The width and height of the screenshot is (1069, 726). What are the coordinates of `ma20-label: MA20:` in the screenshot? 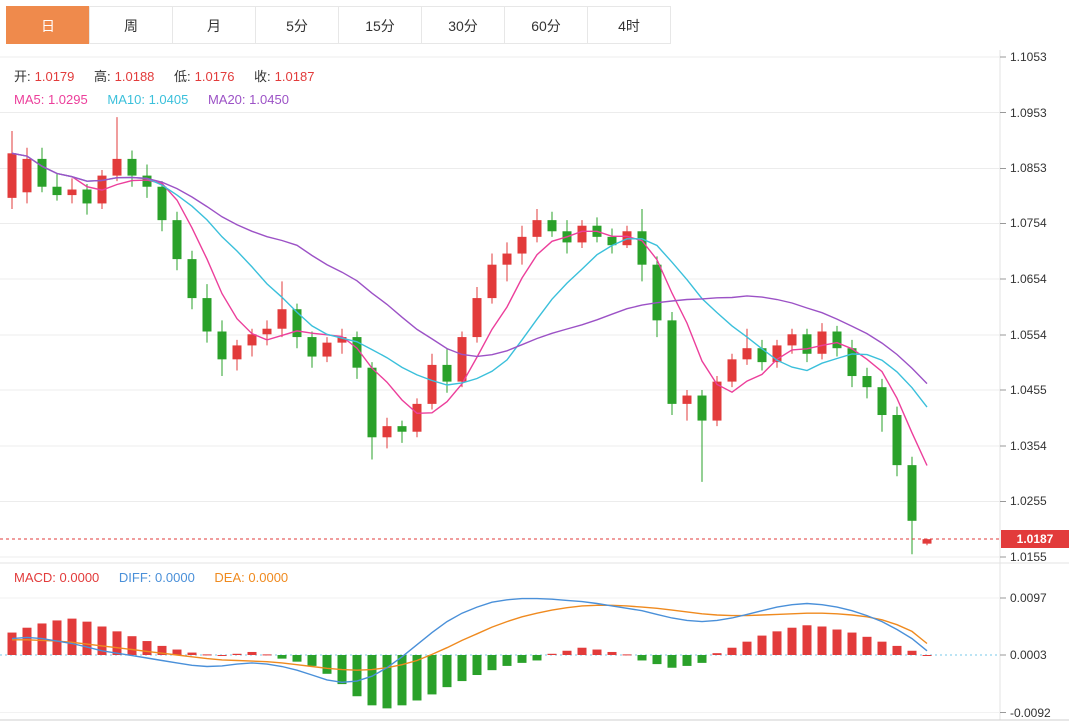 It's located at (226, 99).